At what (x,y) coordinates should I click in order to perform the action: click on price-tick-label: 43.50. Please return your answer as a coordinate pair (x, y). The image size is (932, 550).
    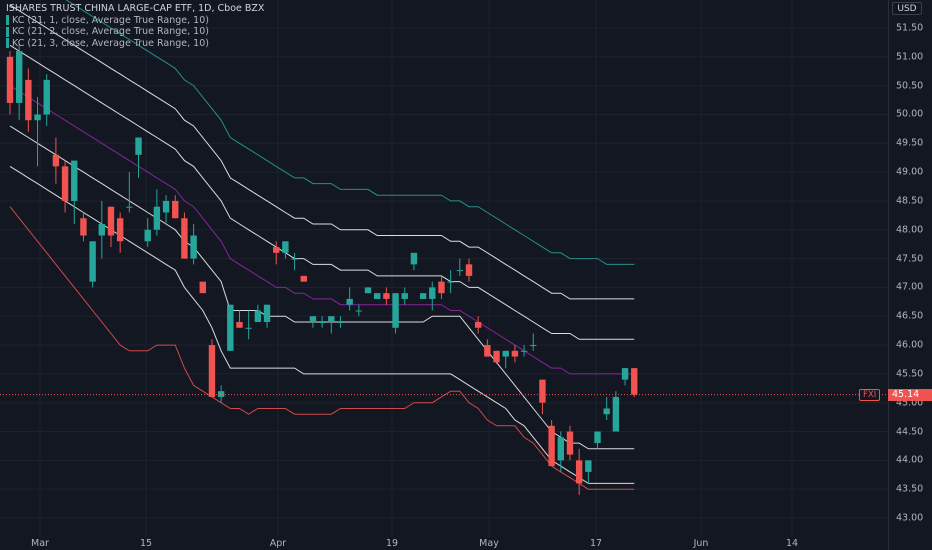
    Looking at the image, I should click on (910, 489).